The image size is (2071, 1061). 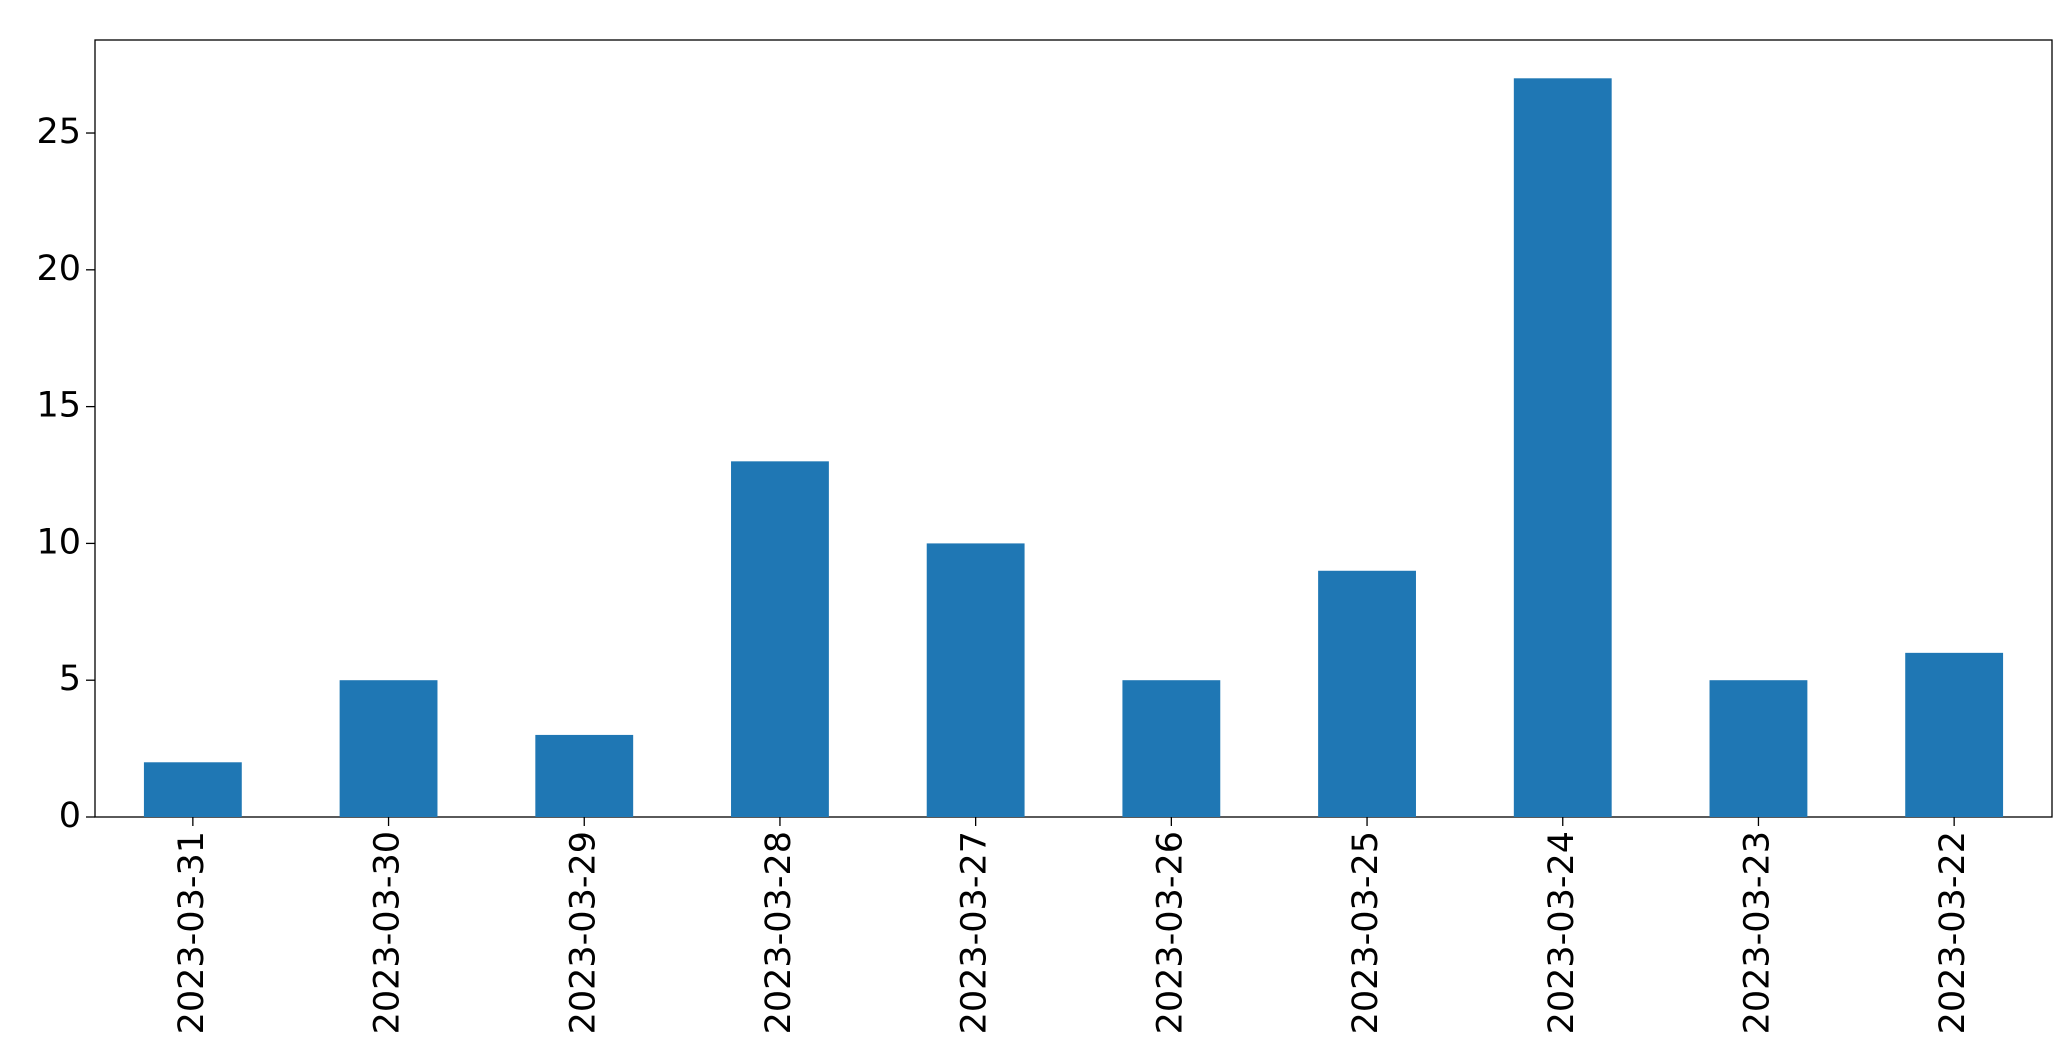 I want to click on x-tick-label: 2023-03-23, so click(x=1757, y=932).